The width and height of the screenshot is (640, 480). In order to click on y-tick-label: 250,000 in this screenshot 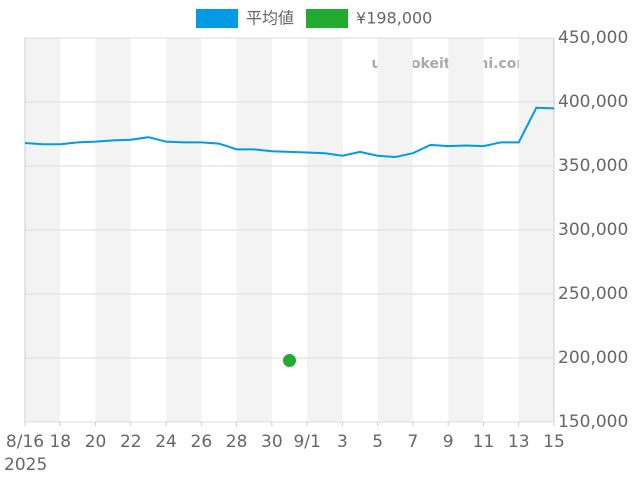, I will do `click(593, 294)`.